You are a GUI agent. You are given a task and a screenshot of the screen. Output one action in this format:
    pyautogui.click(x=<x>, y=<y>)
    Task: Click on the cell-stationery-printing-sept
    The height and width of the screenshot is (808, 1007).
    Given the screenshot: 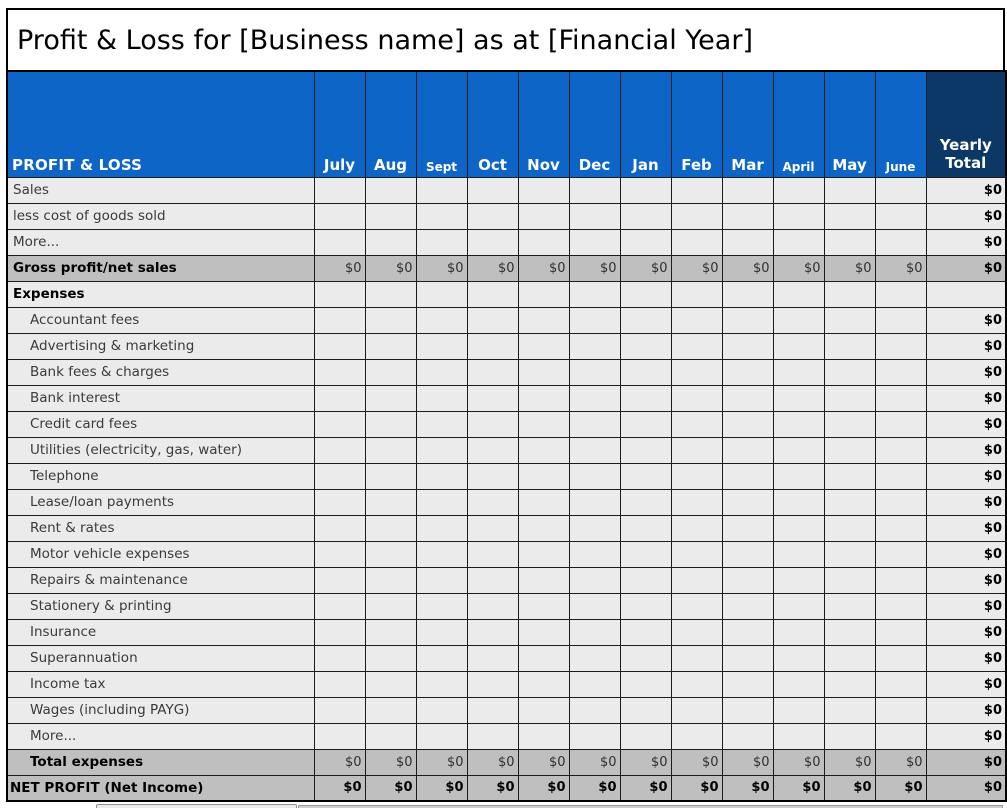 What is the action you would take?
    pyautogui.click(x=441, y=606)
    